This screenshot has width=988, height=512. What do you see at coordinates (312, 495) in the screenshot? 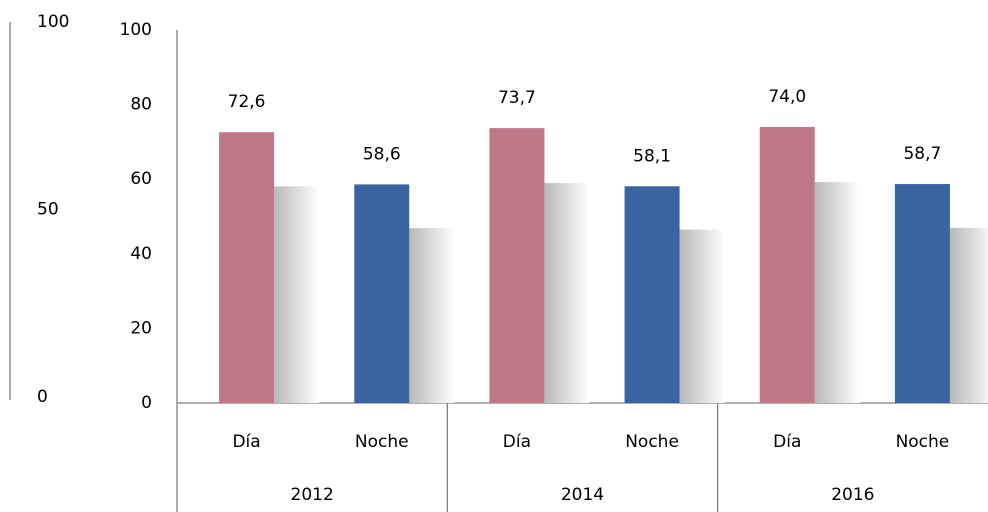
I see `group-label: 2012` at bounding box center [312, 495].